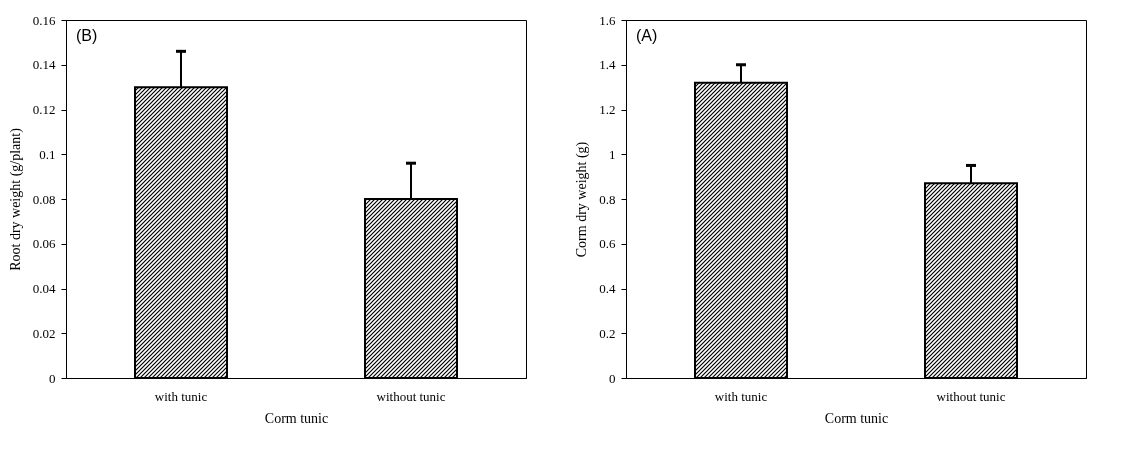 This screenshot has width=1133, height=450. What do you see at coordinates (44, 333) in the screenshot?
I see `y-tick-label: 0.02` at bounding box center [44, 333].